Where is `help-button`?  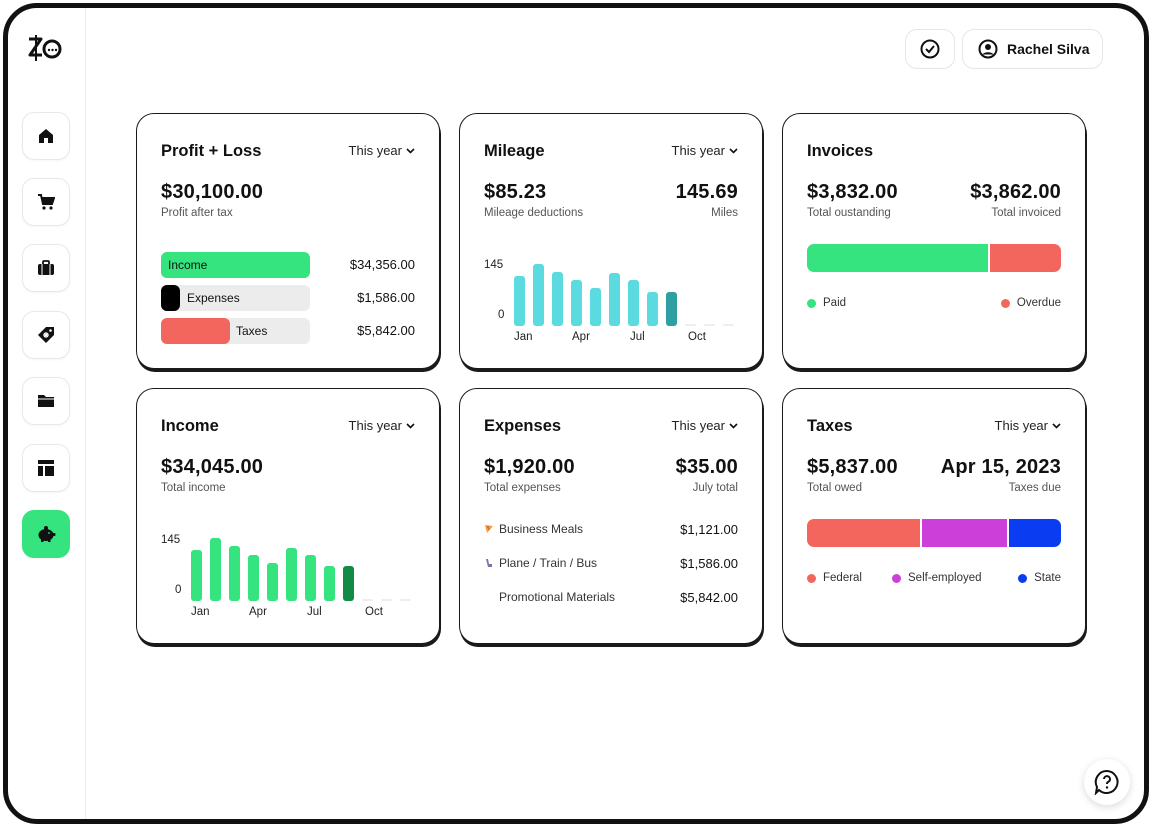 help-button is located at coordinates (1107, 782).